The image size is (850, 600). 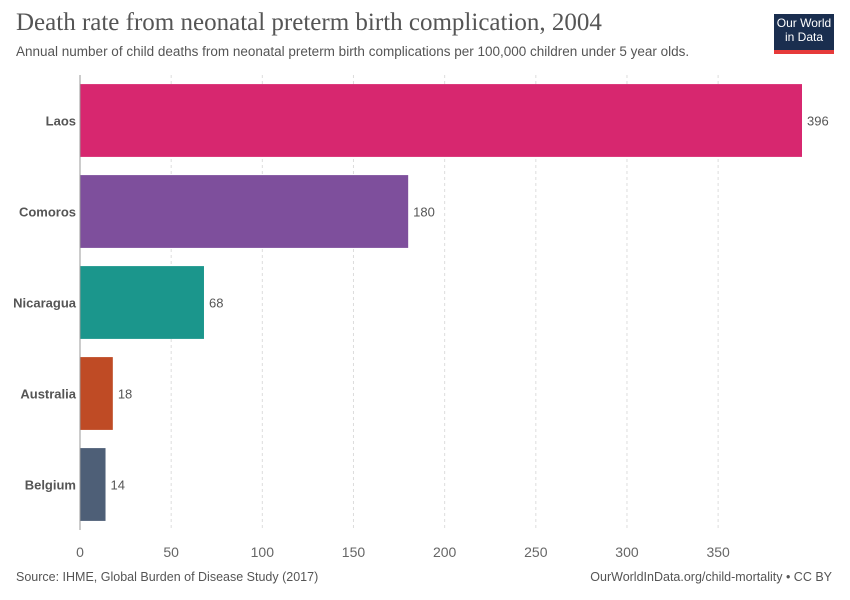 What do you see at coordinates (142, 302) in the screenshot?
I see `bar-nicaragua` at bounding box center [142, 302].